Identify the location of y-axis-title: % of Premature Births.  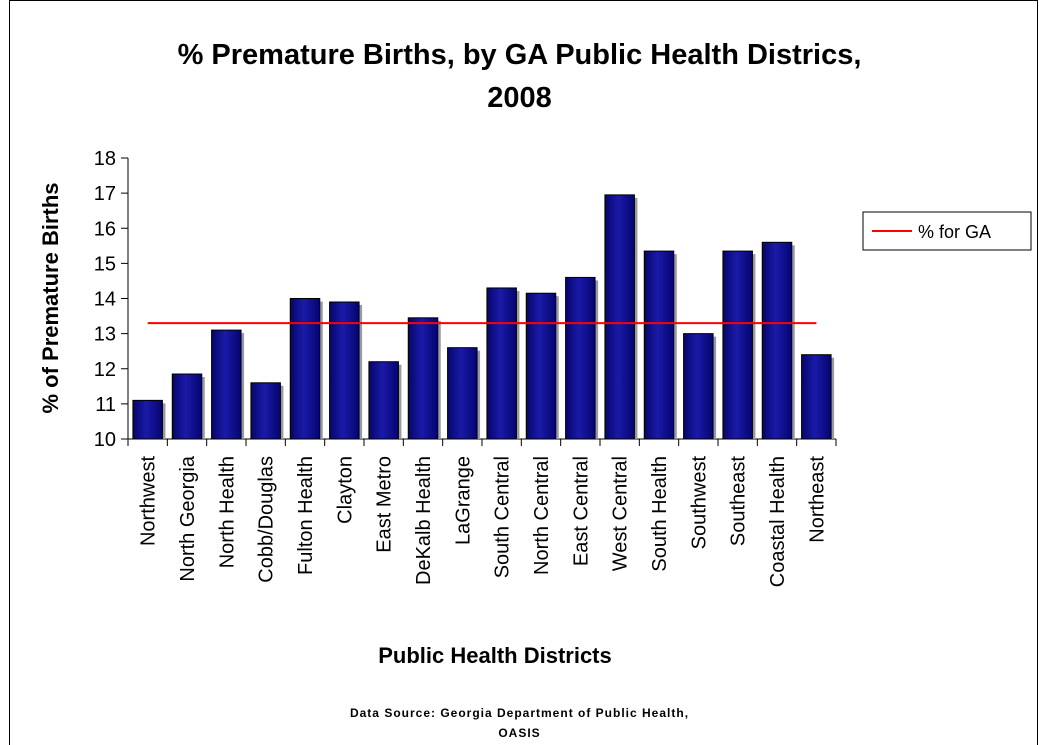
(50, 297).